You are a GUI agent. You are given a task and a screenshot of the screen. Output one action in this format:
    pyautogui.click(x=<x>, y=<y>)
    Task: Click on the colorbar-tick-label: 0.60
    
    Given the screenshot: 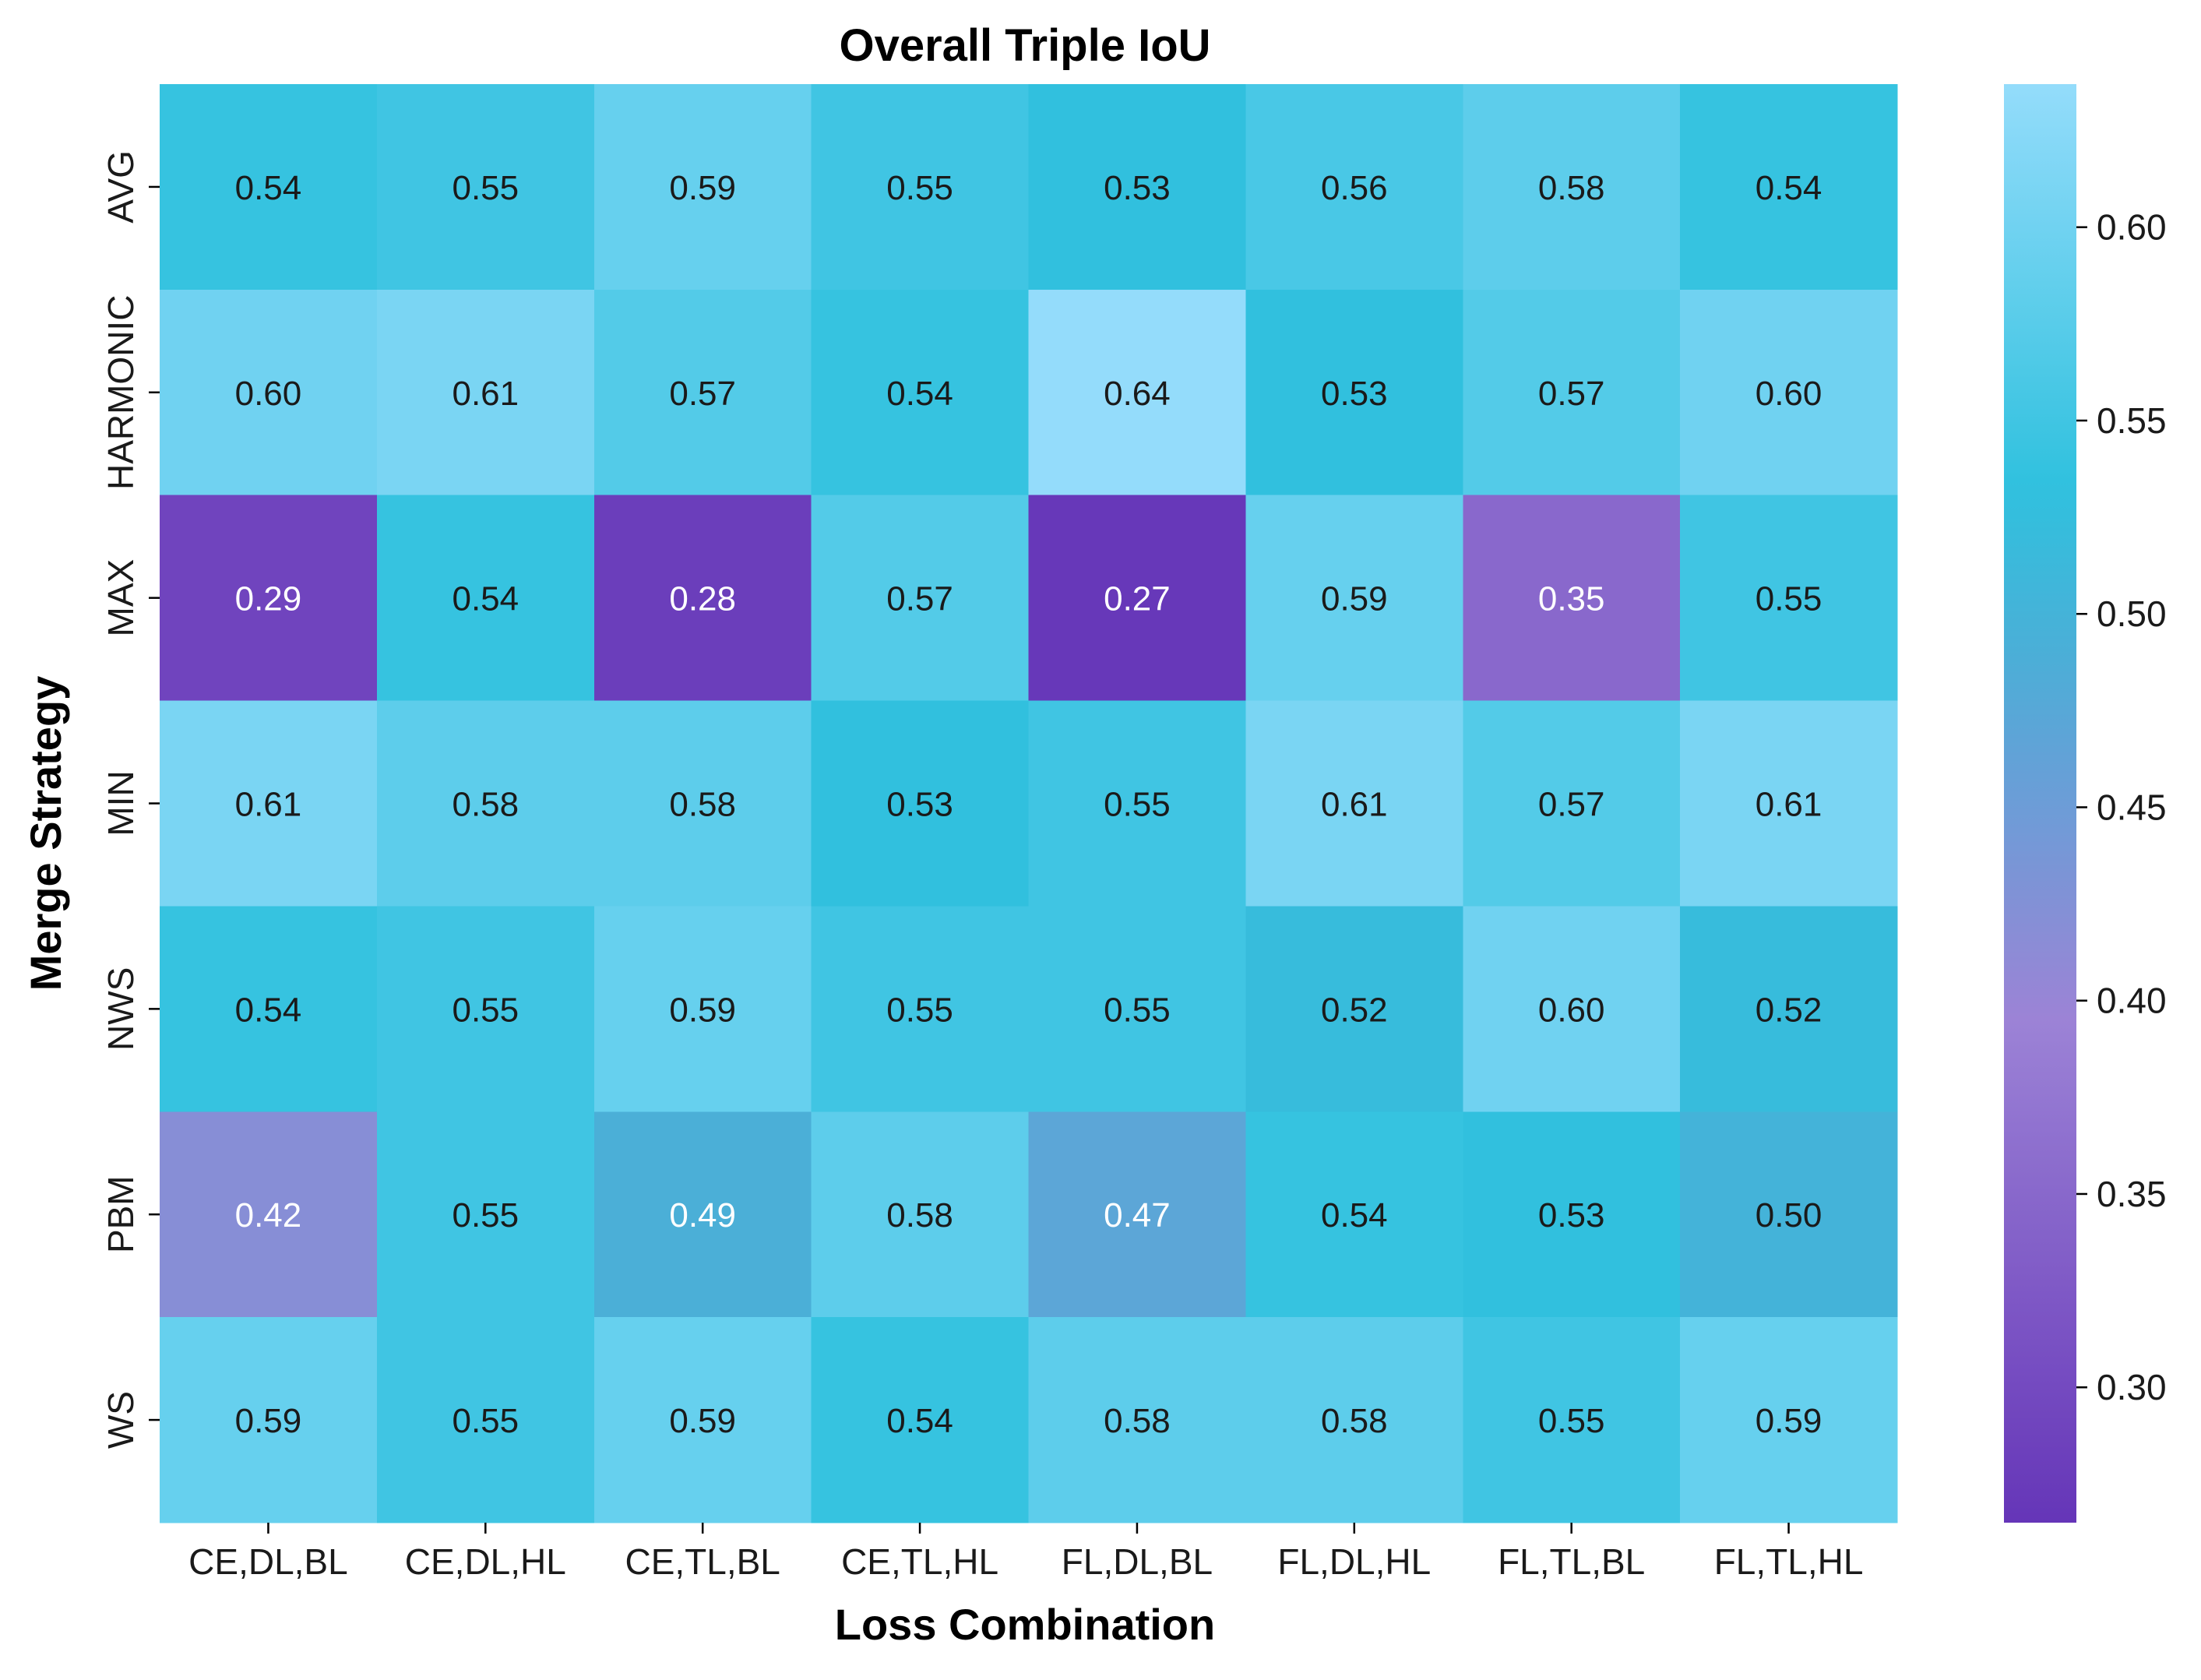 What is the action you would take?
    pyautogui.click(x=2132, y=227)
    